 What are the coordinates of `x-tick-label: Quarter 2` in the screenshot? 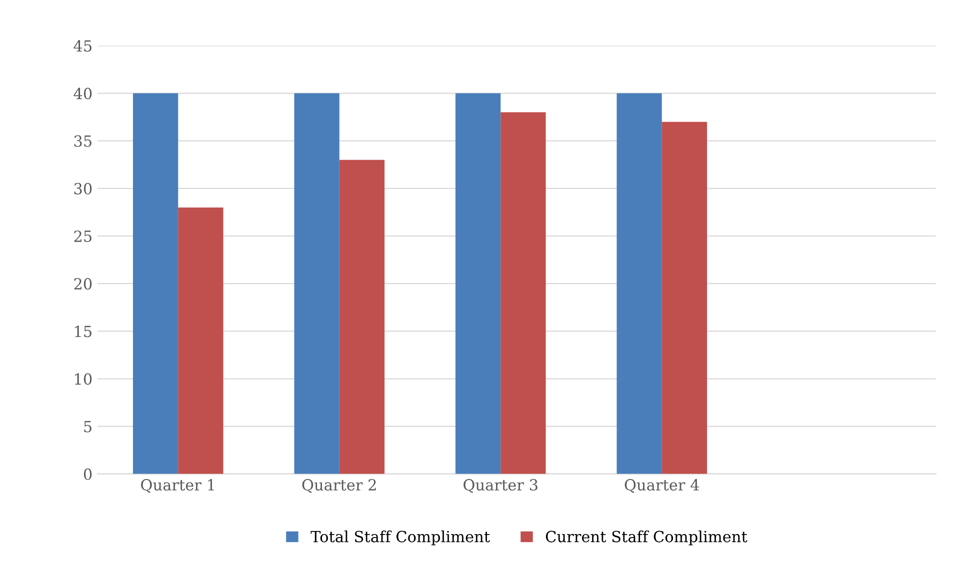 It's located at (339, 486).